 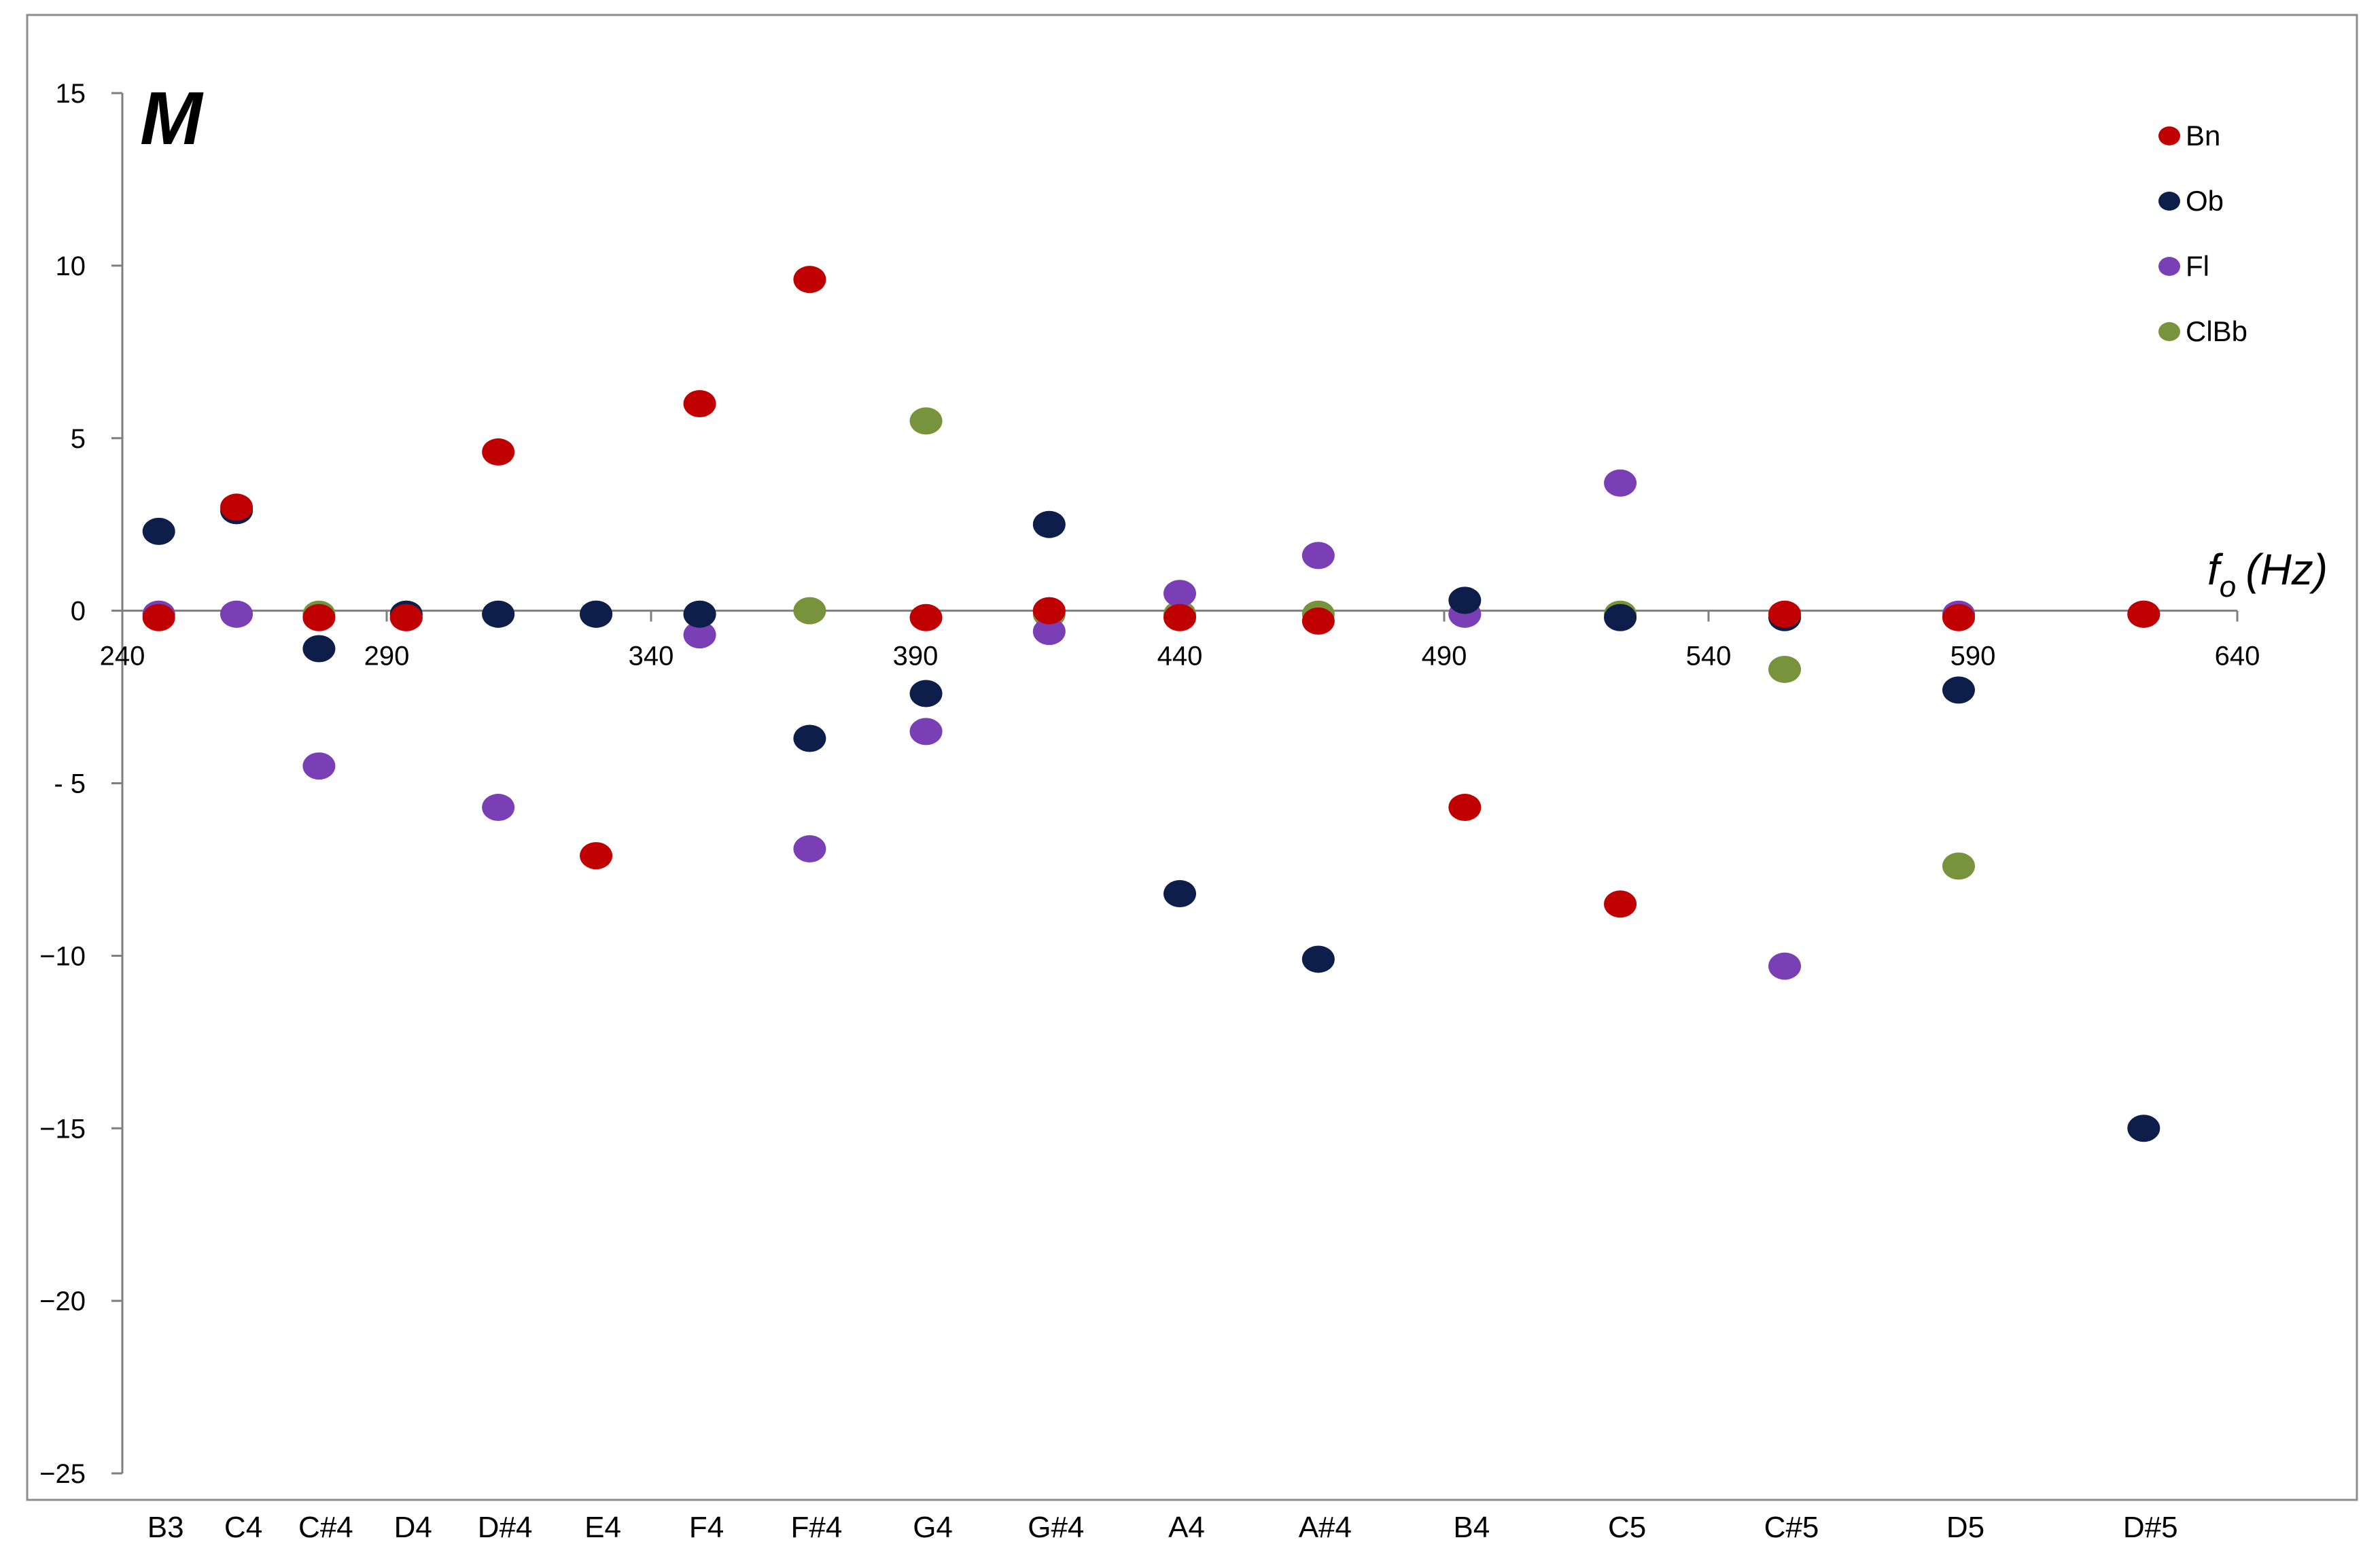 I want to click on note-label: F#4, so click(x=816, y=1527).